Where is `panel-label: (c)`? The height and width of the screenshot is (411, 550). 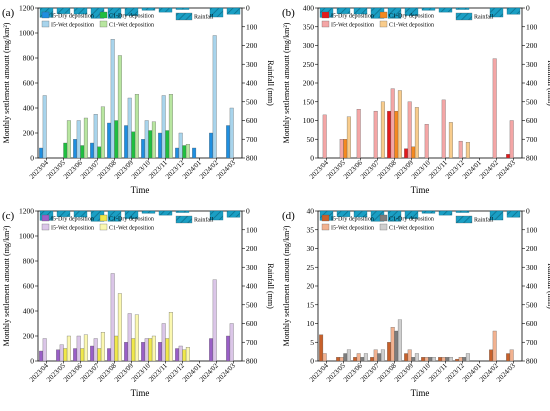
panel-label: (c) is located at coordinates (8, 216).